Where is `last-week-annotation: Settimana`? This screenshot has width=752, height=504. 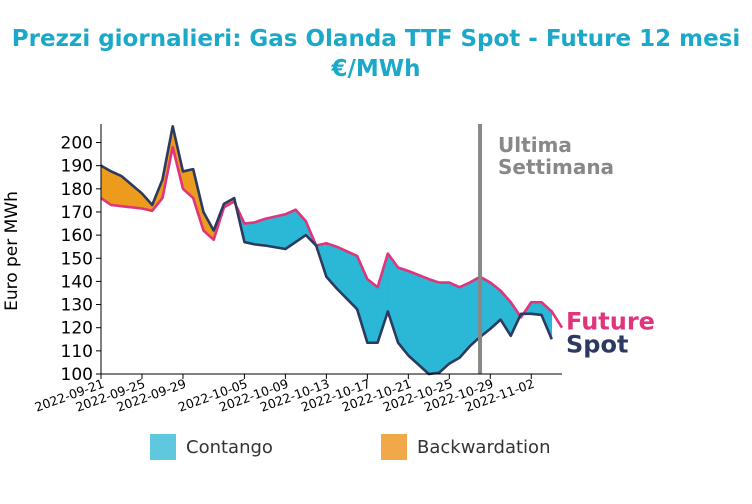 last-week-annotation: Settimana is located at coordinates (556, 167).